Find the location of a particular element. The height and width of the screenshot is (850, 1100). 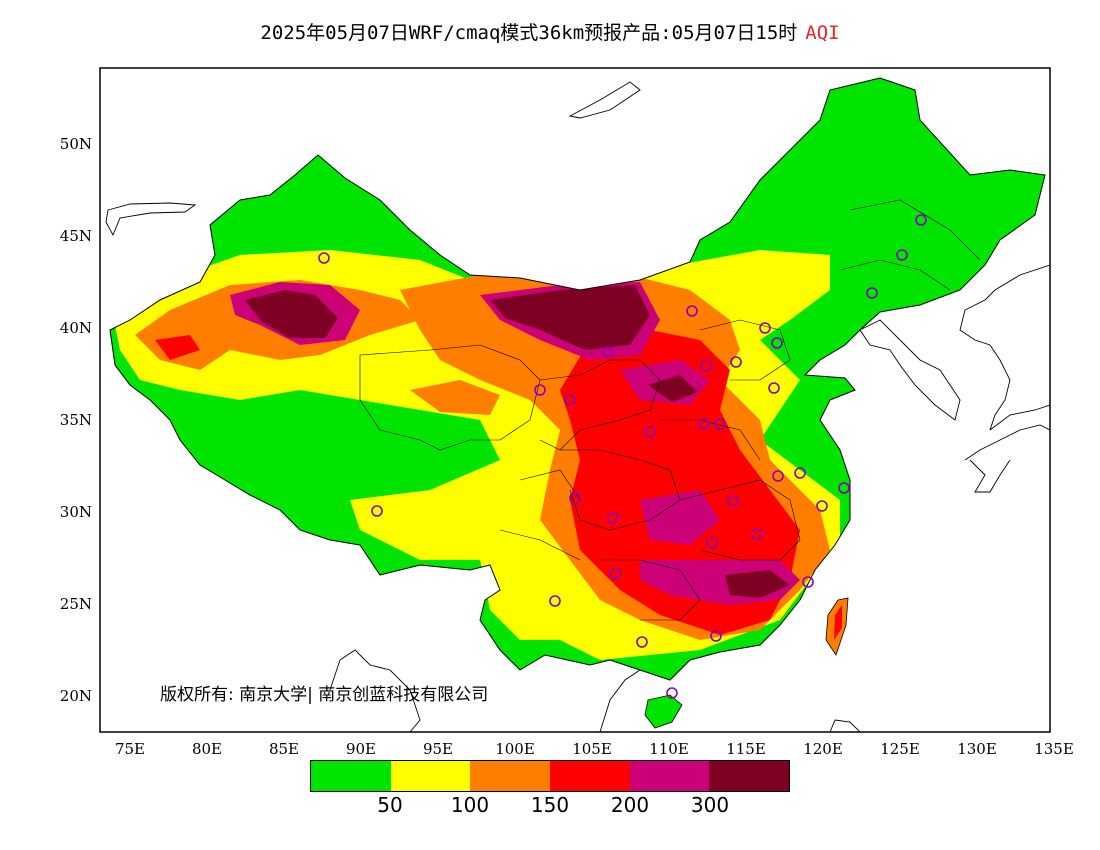

legend-swatch-good is located at coordinates (351, 776).